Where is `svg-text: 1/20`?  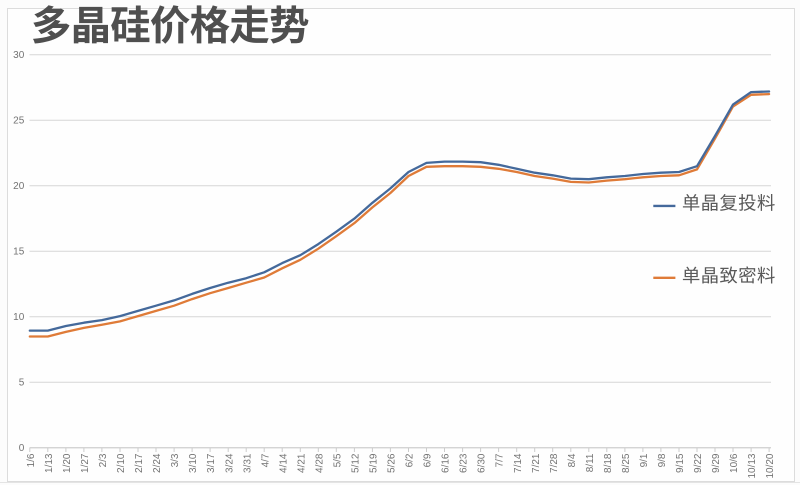 svg-text: 1/20 is located at coordinates (67, 463).